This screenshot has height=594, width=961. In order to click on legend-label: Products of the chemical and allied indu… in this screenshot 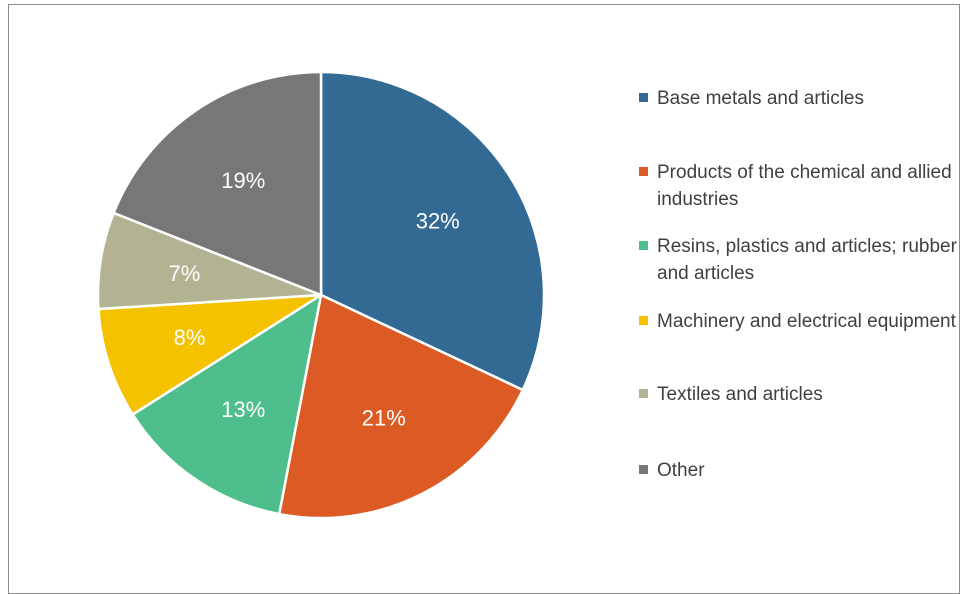, I will do `click(804, 186)`.